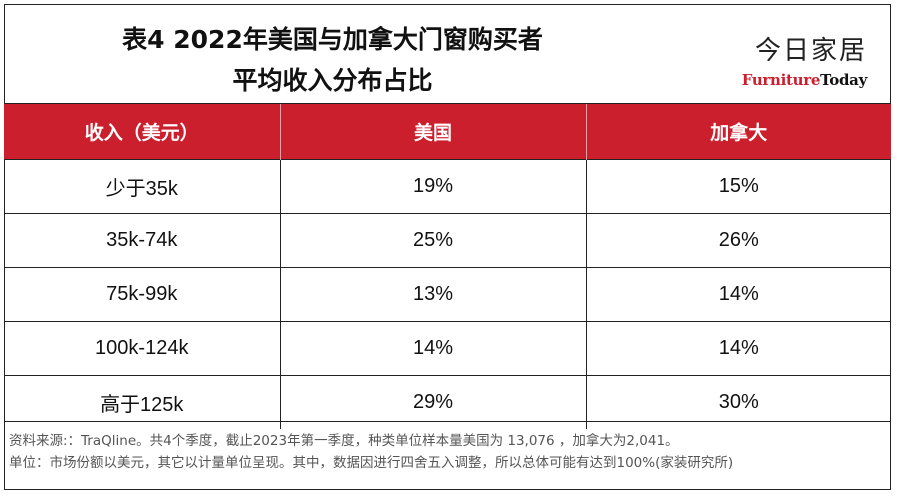 Image resolution: width=897 pixels, height=496 pixels. I want to click on logo-english-text: FurnitureToday, so click(804, 80).